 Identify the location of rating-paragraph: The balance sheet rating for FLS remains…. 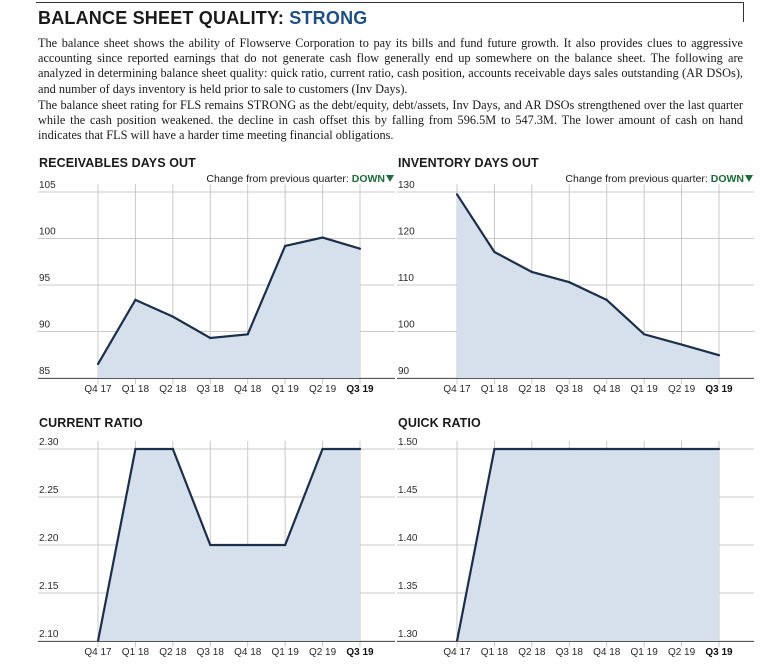
(390, 120).